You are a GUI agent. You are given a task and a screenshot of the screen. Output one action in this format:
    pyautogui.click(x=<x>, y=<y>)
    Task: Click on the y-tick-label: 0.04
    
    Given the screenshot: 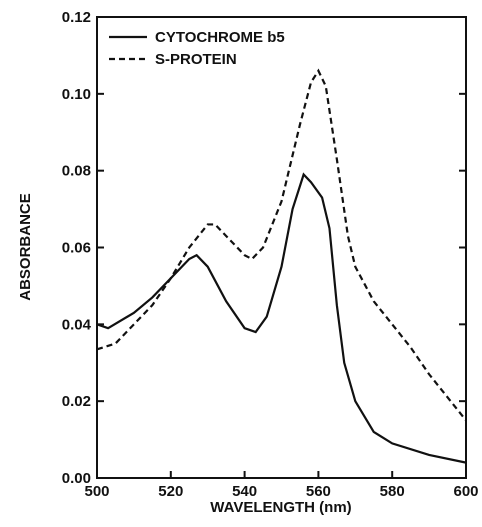 What is the action you would take?
    pyautogui.click(x=77, y=324)
    